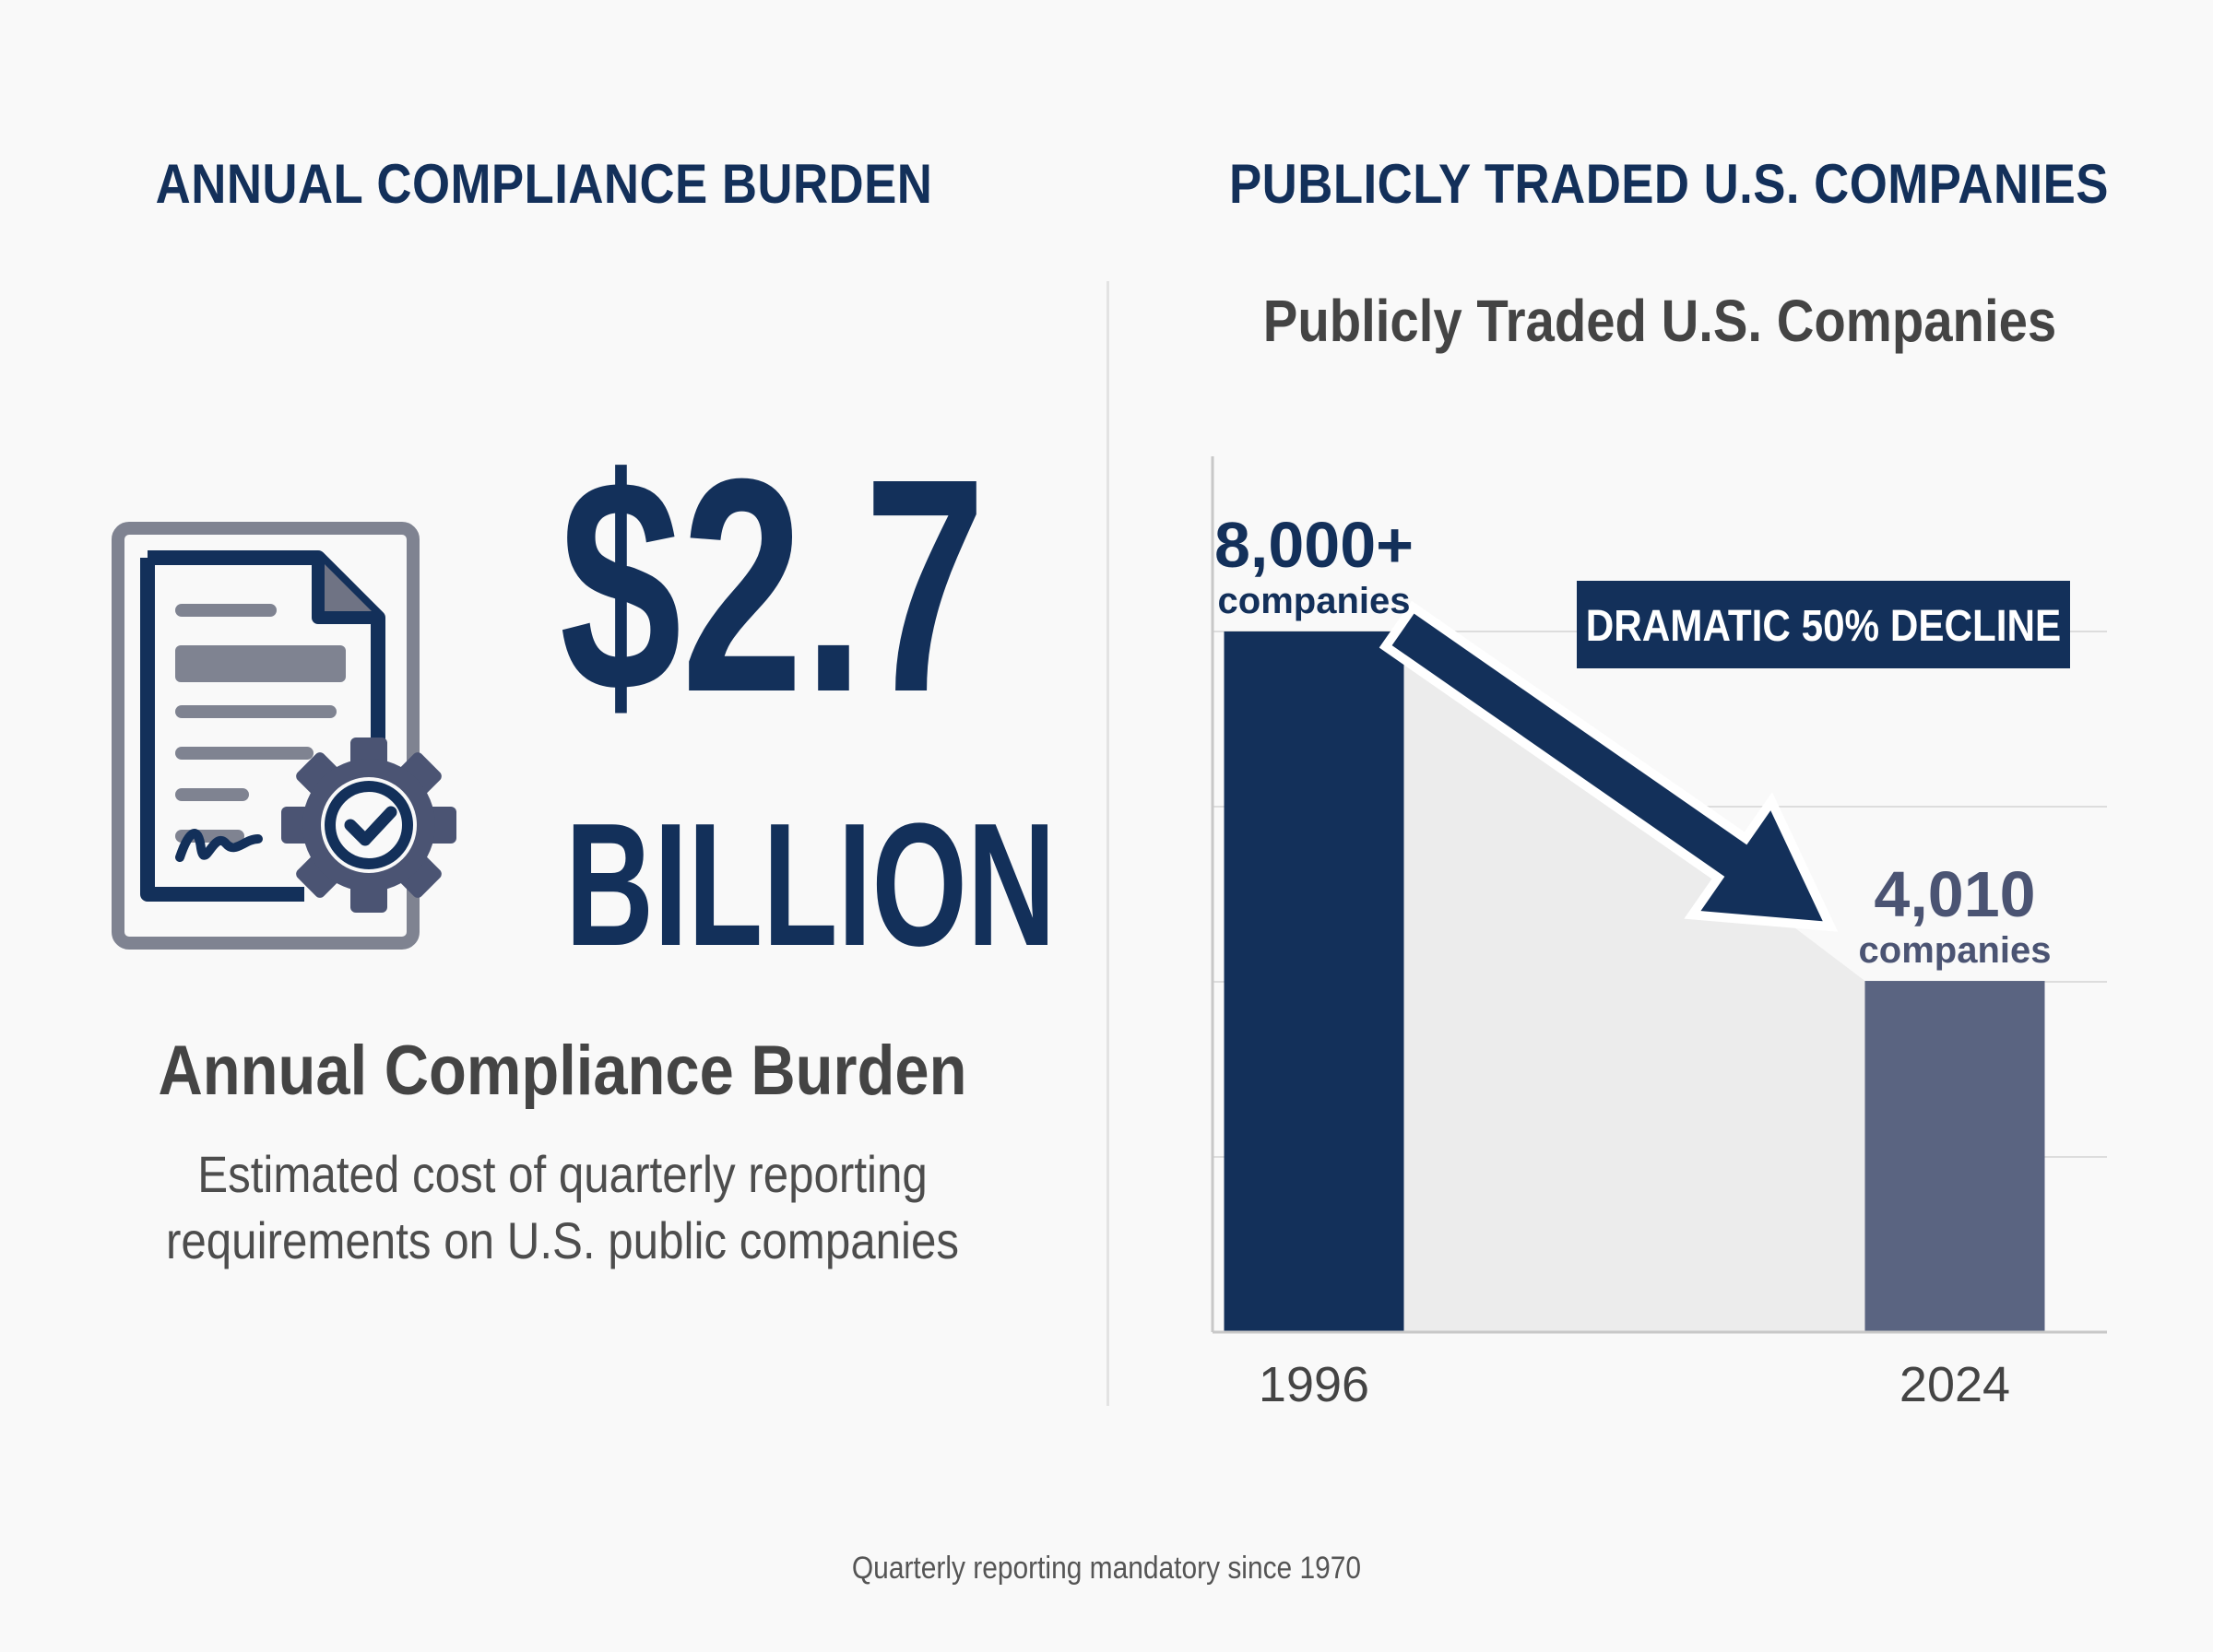 This screenshot has height=1652, width=2213. What do you see at coordinates (1314, 545) in the screenshot?
I see `data-label: 8,000+` at bounding box center [1314, 545].